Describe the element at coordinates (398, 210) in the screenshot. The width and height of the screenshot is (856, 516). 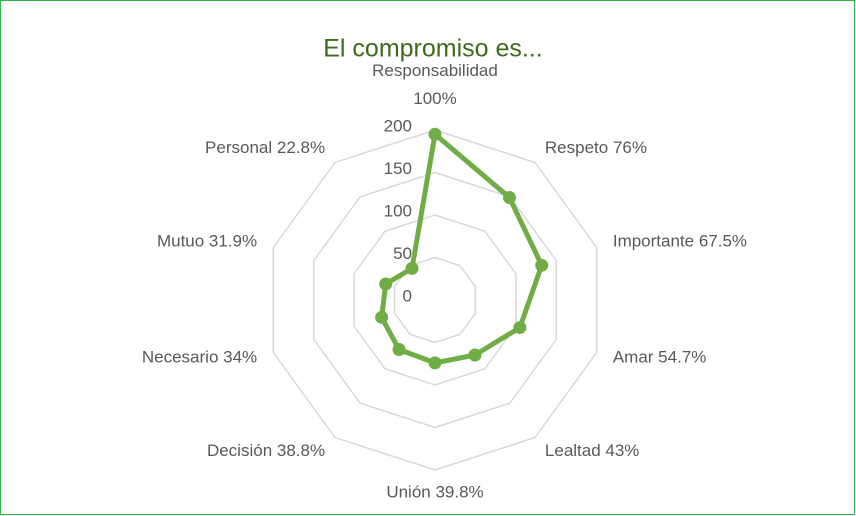
I see `r-tick-label: 100` at that location.